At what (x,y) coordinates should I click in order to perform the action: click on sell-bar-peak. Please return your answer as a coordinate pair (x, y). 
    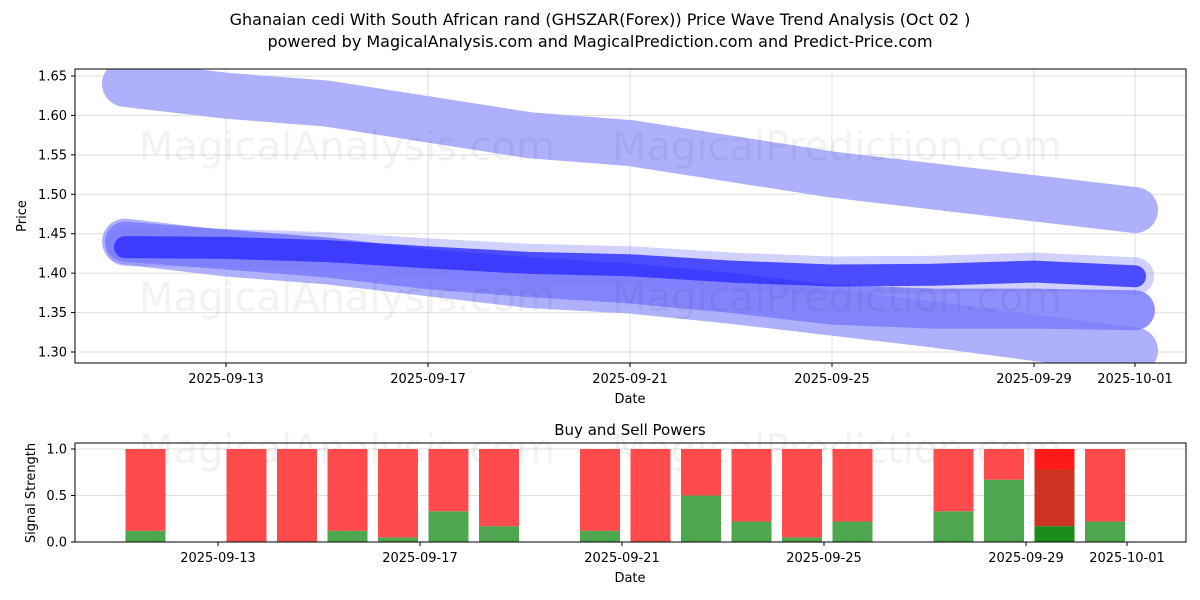
    Looking at the image, I should click on (1054, 459).